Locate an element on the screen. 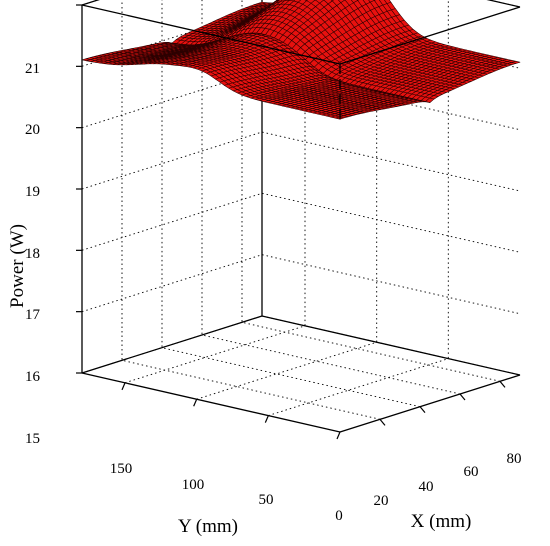 This screenshot has height=546, width=550. z-tick-20: 20 is located at coordinates (32, 130).